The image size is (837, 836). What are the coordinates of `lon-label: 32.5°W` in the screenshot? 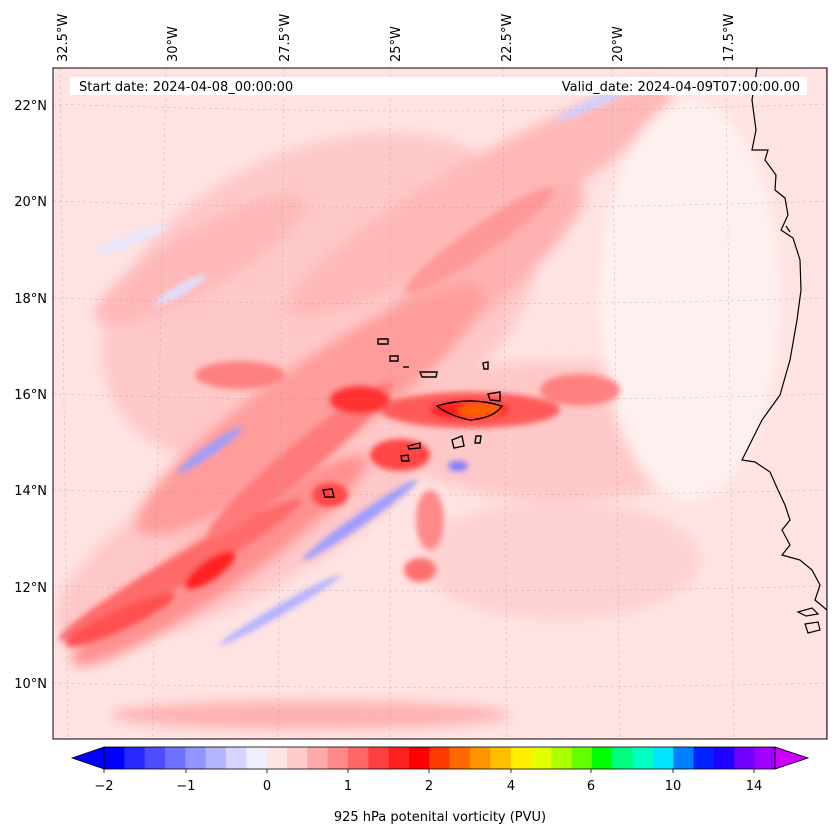 It's located at (63, 38).